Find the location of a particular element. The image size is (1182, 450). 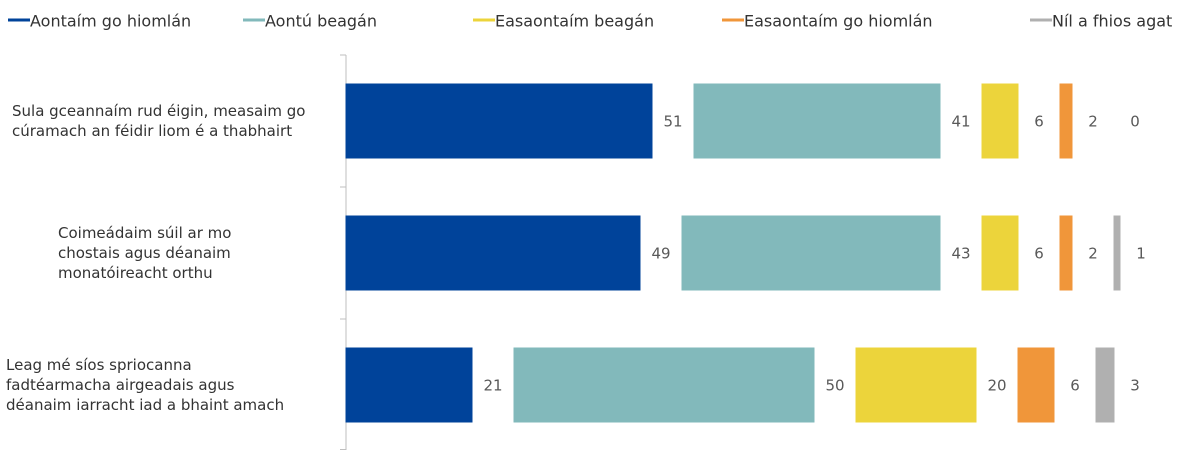

legend-label: Easaontaím beagán is located at coordinates (574, 21).